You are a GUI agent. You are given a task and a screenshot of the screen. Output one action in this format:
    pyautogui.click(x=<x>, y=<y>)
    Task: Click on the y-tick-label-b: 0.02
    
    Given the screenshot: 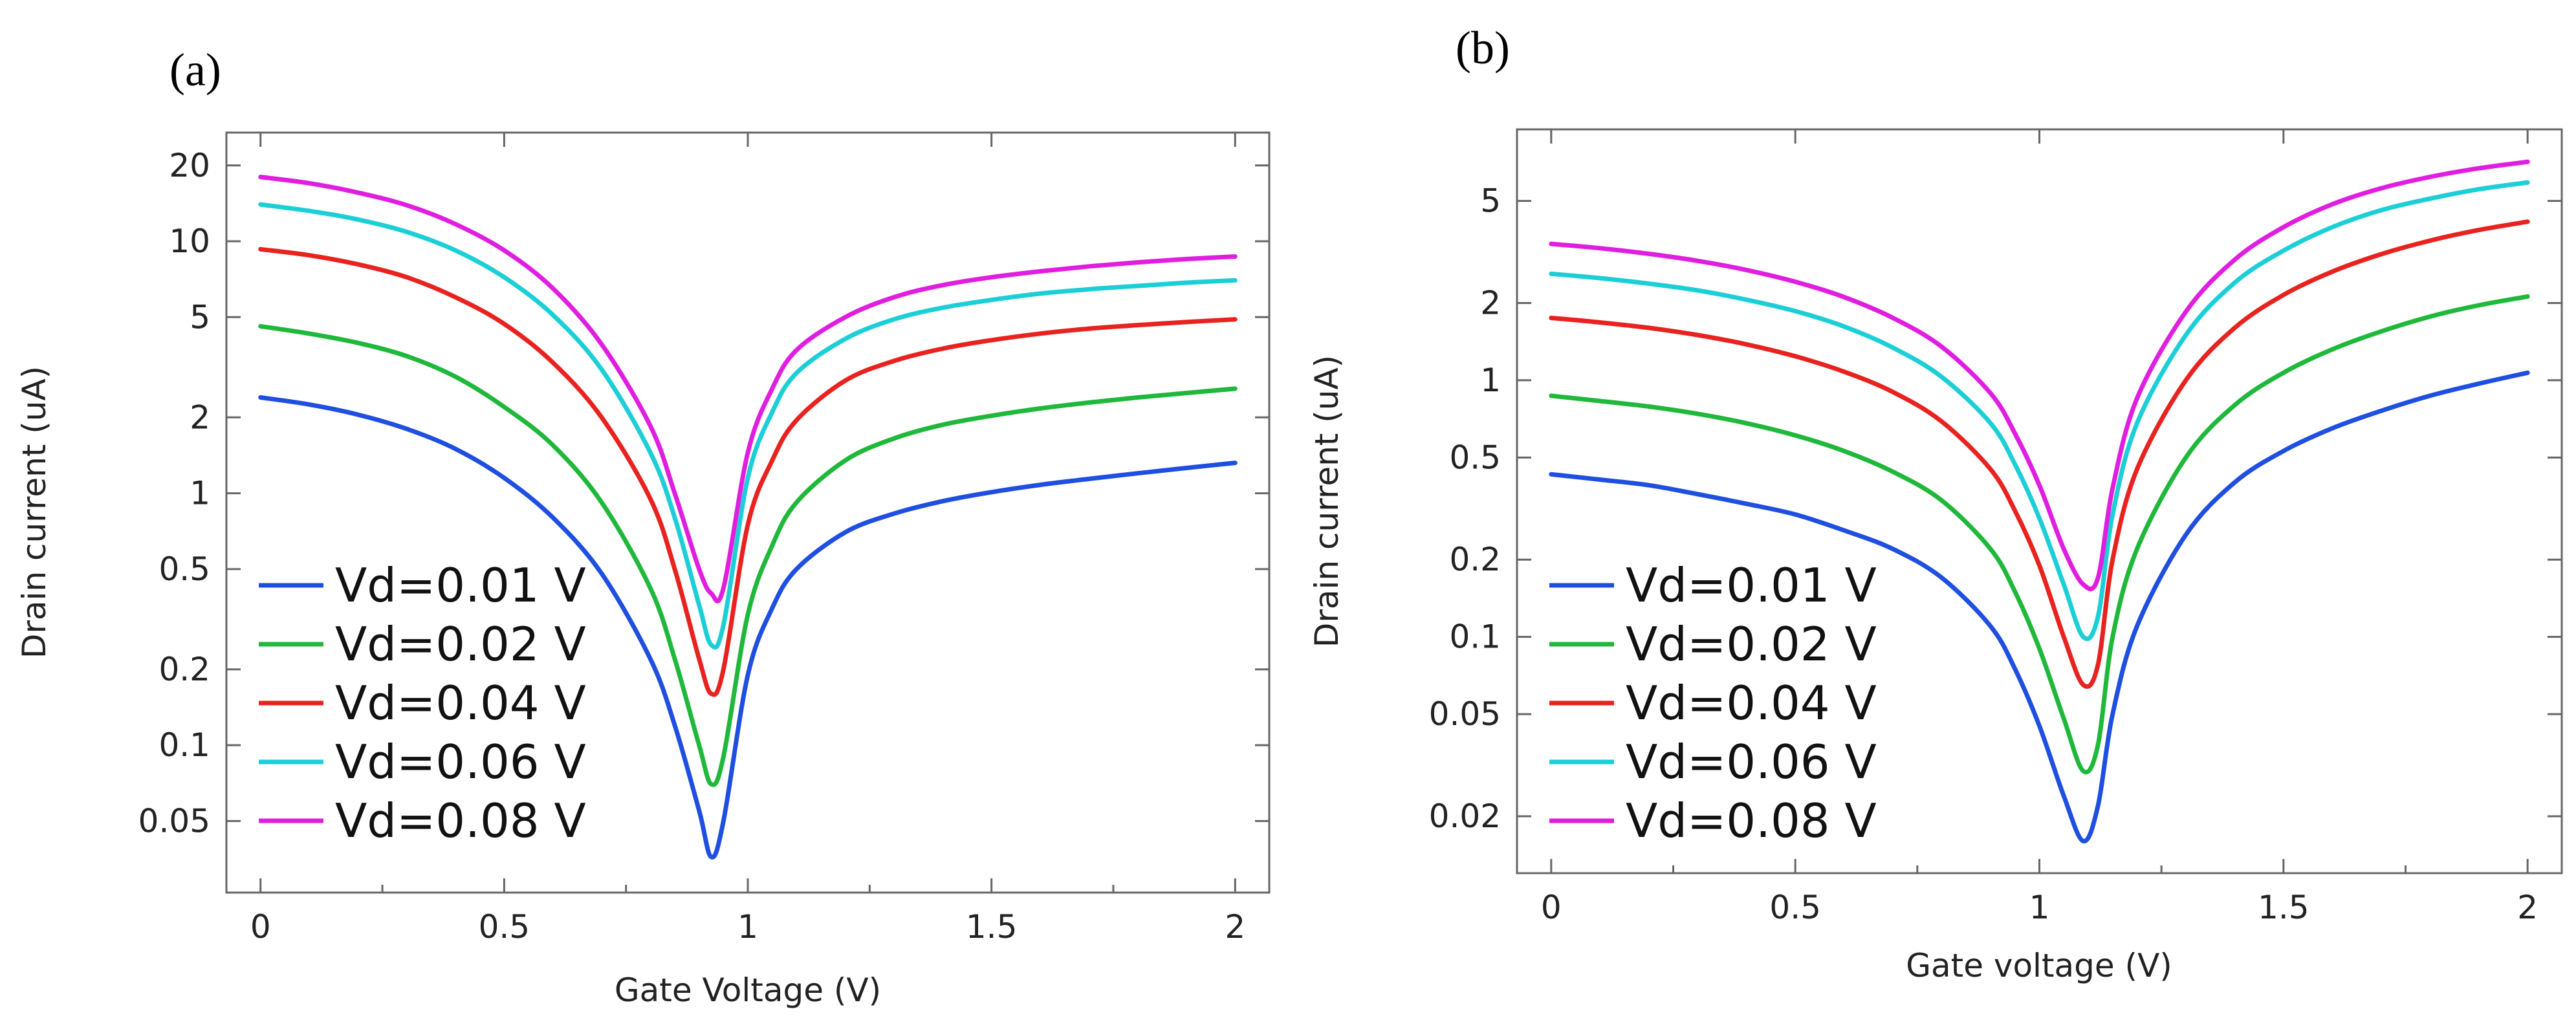 What is the action you would take?
    pyautogui.click(x=1465, y=816)
    